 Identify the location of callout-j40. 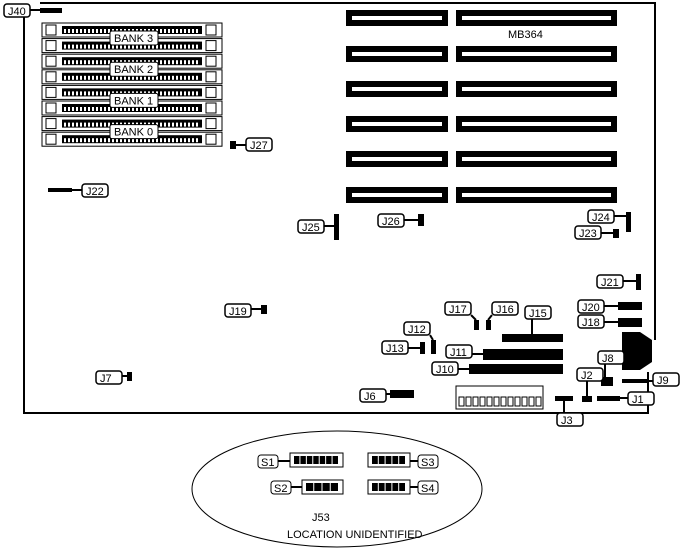
(17, 10).